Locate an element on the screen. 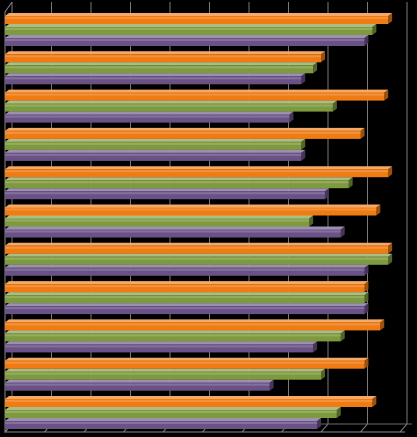 This screenshot has width=417, height=437. gridline is located at coordinates (403, 217).